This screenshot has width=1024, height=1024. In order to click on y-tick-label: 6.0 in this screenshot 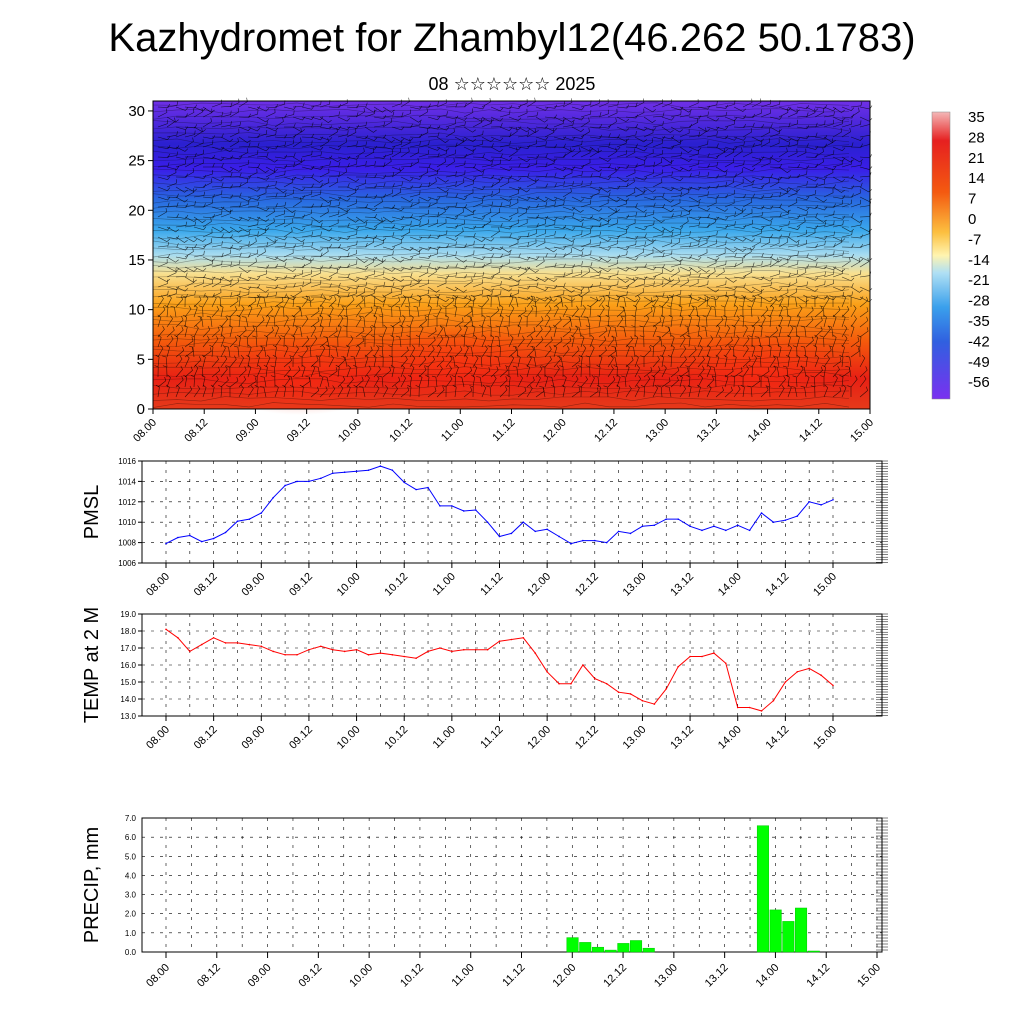, I will do `click(131, 837)`.